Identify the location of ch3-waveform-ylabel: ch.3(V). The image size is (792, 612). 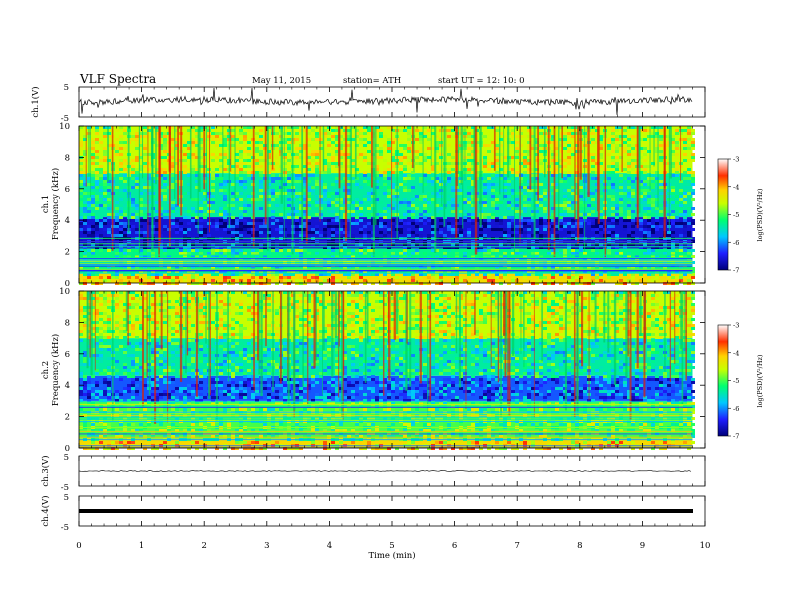
(45, 470).